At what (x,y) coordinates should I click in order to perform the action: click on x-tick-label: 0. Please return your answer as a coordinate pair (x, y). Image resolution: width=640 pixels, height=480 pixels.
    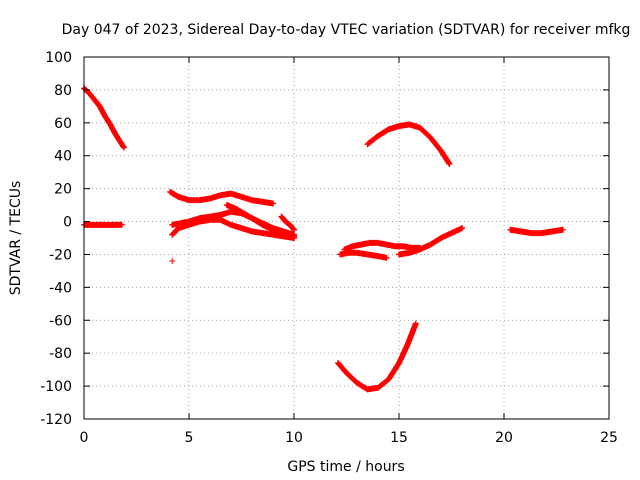
    Looking at the image, I should click on (84, 438).